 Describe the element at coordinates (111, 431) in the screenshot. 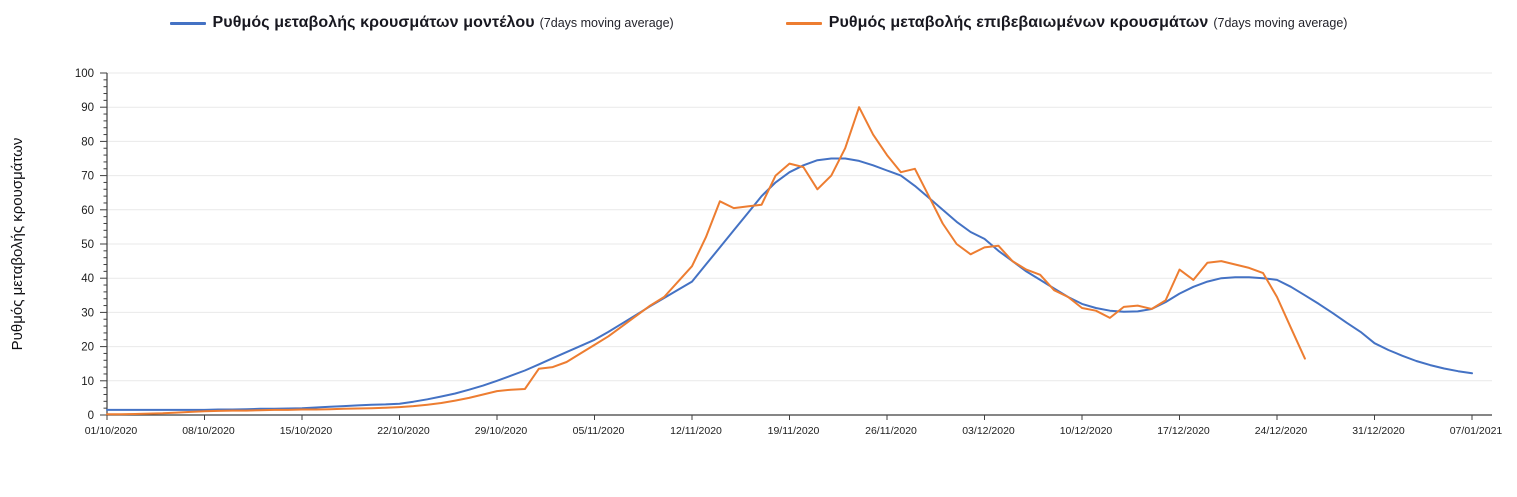

I see `x-tick-label: 01/10/2020` at that location.